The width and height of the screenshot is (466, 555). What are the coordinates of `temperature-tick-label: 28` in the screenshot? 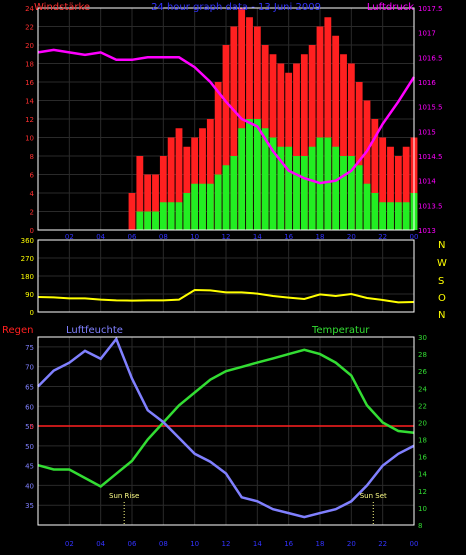 It's located at (422, 355).